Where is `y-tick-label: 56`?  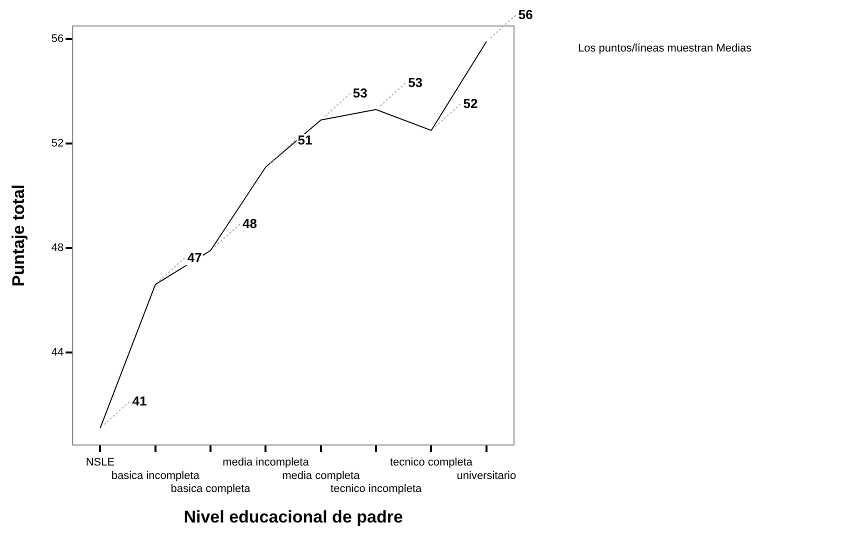
y-tick-label: 56 is located at coordinates (57, 39).